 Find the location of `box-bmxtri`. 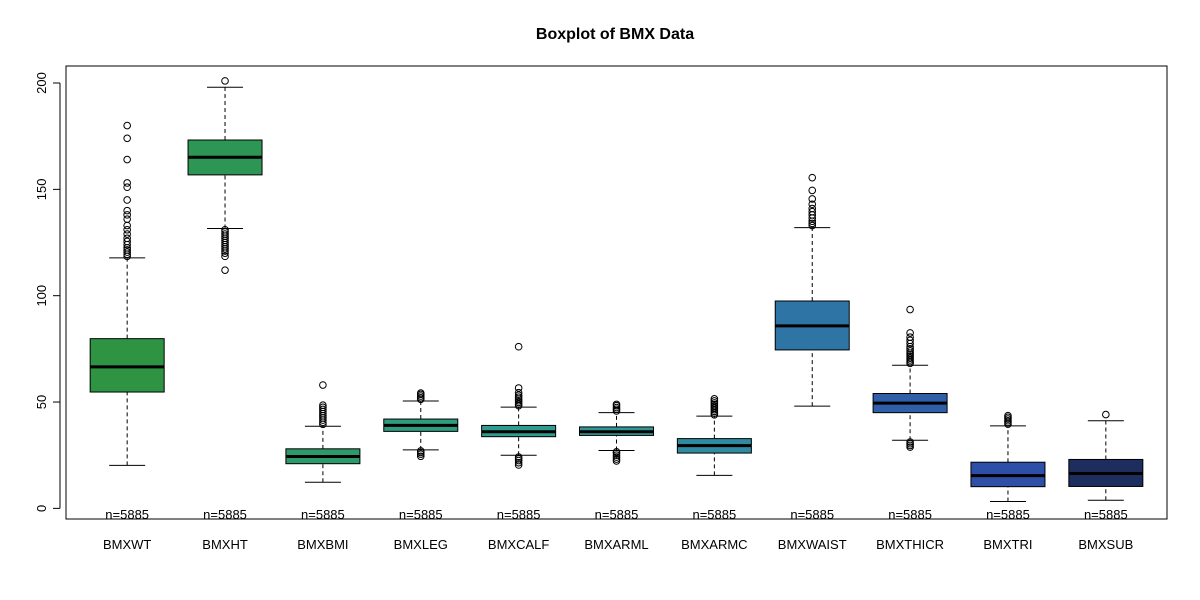

box-bmxtri is located at coordinates (1008, 457).